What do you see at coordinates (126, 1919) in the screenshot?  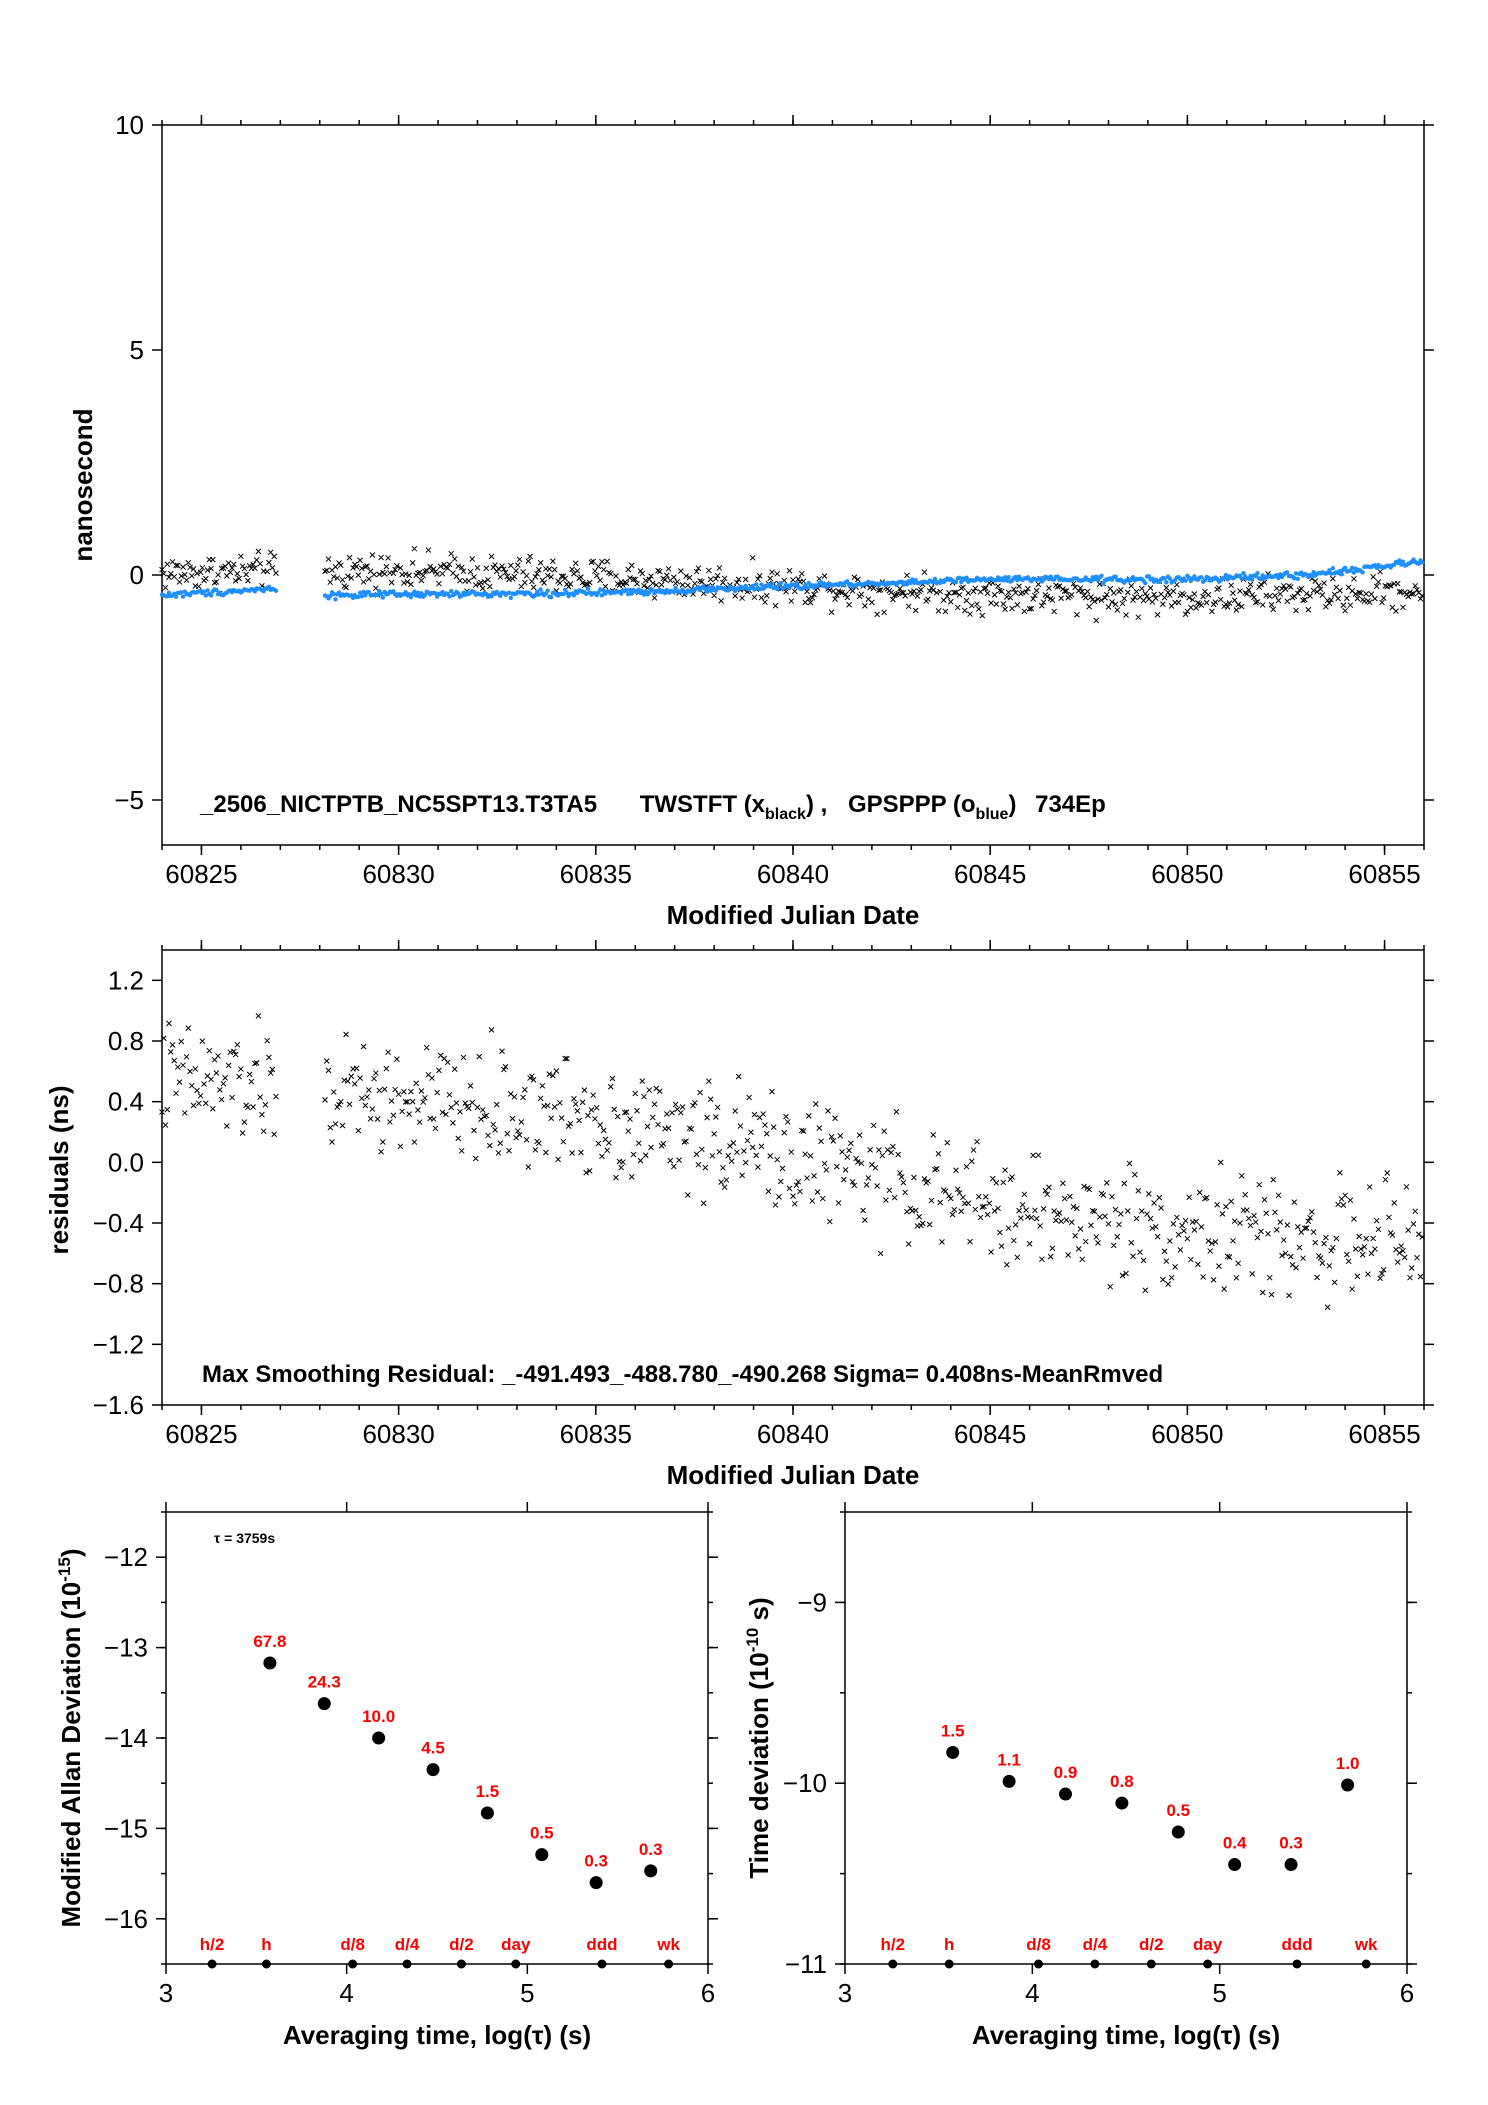 I see `y-tick-label: −16` at bounding box center [126, 1919].